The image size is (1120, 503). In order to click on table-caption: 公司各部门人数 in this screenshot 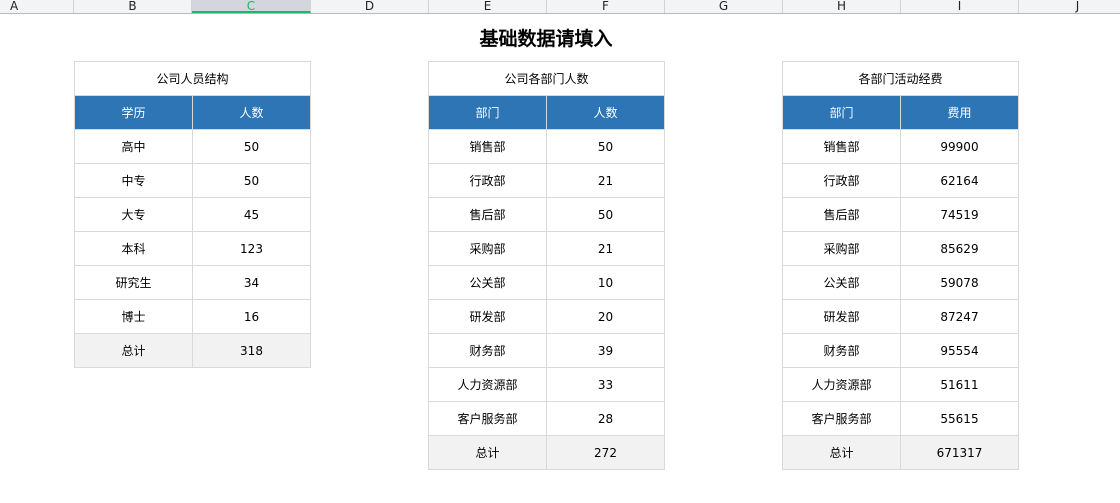, I will do `click(546, 78)`.